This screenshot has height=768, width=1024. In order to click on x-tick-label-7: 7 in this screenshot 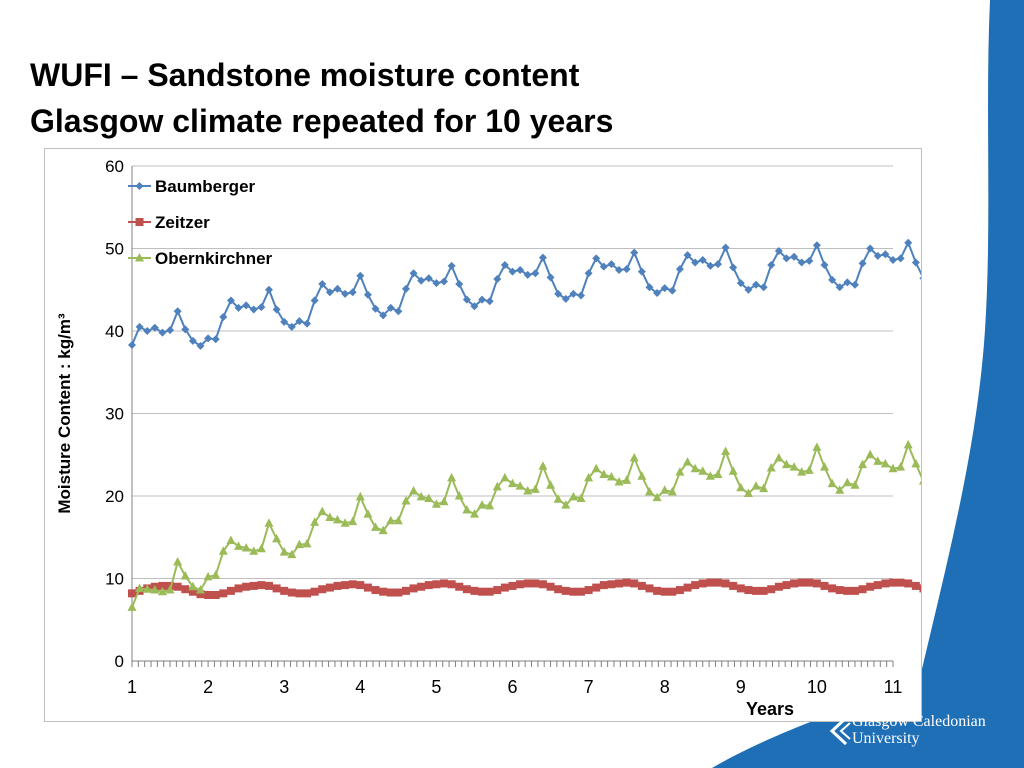, I will do `click(589, 687)`.